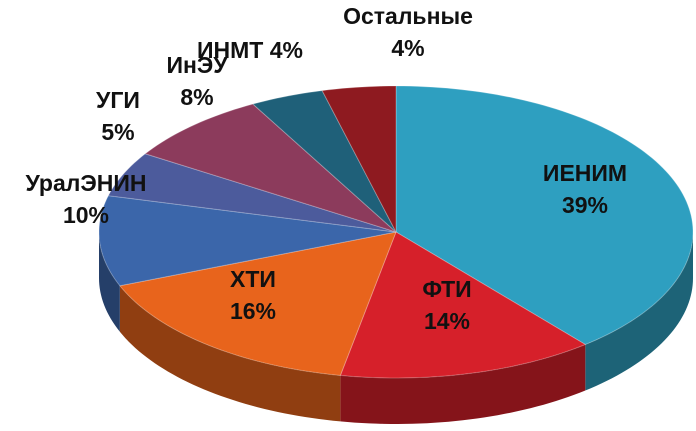  I want to click on slice-label-name: ИЕНИМ, so click(585, 173).